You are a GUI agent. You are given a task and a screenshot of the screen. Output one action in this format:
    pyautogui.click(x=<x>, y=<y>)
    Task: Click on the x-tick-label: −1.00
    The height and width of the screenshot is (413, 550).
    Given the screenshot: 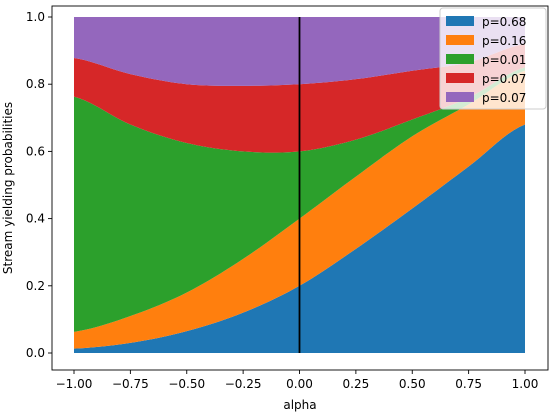 What is the action you would take?
    pyautogui.click(x=74, y=384)
    